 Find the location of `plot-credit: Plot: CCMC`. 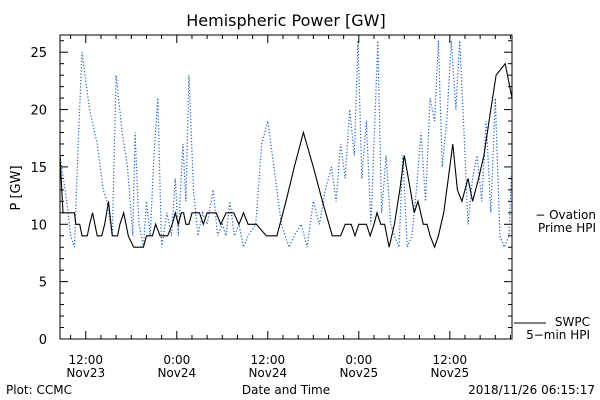

plot-credit: Plot: CCMC is located at coordinates (39, 390).